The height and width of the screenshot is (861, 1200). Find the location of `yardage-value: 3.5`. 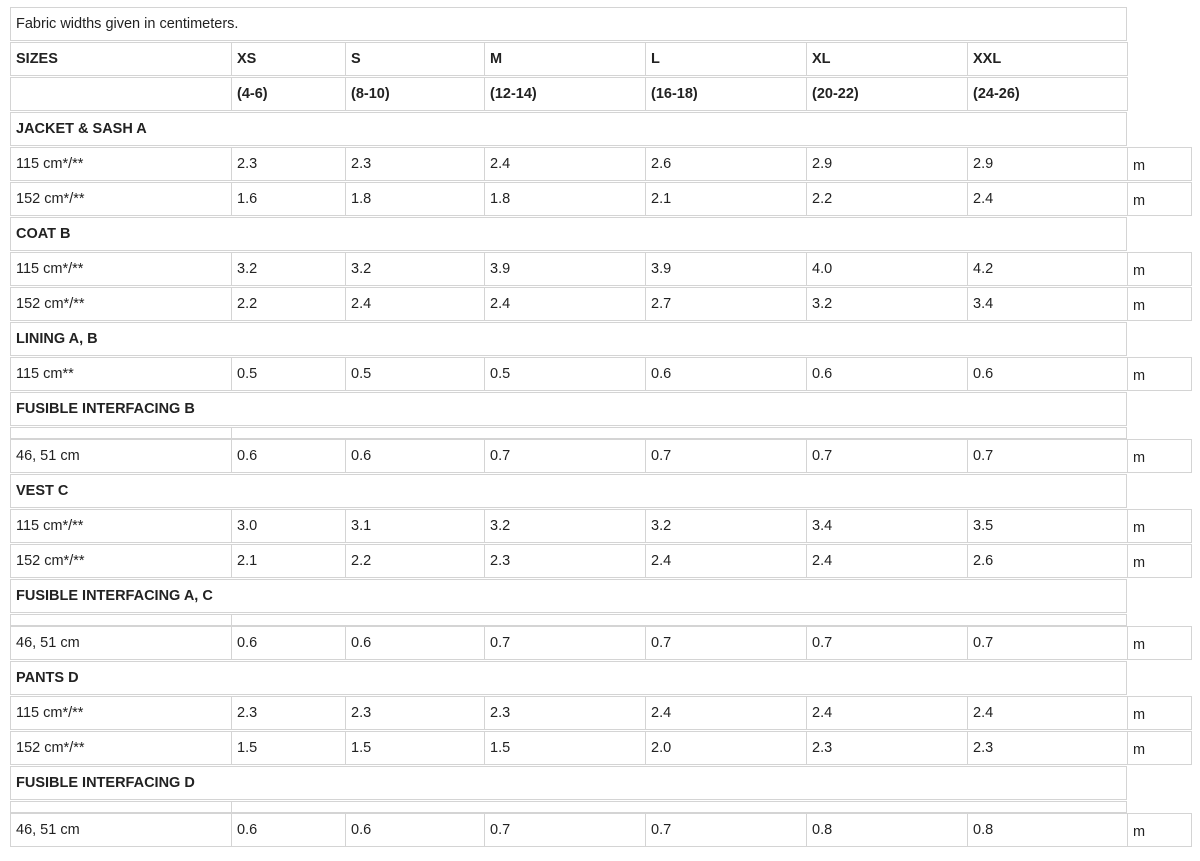

yardage-value: 3.5 is located at coordinates (1047, 526).